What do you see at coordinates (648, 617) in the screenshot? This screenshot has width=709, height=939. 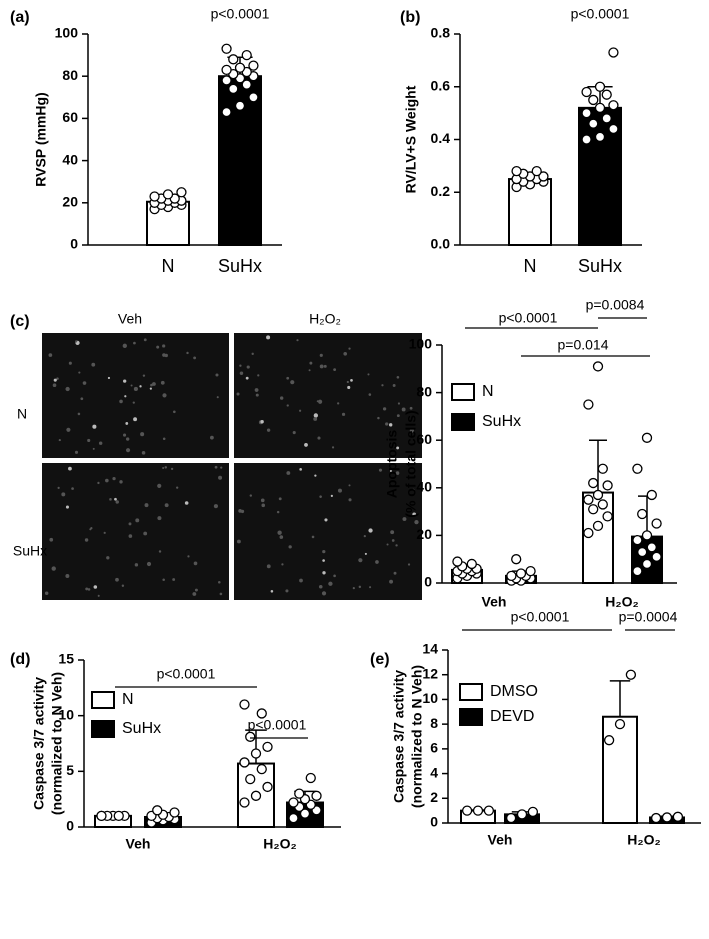 I see `p-value: p=0.0004` at bounding box center [648, 617].